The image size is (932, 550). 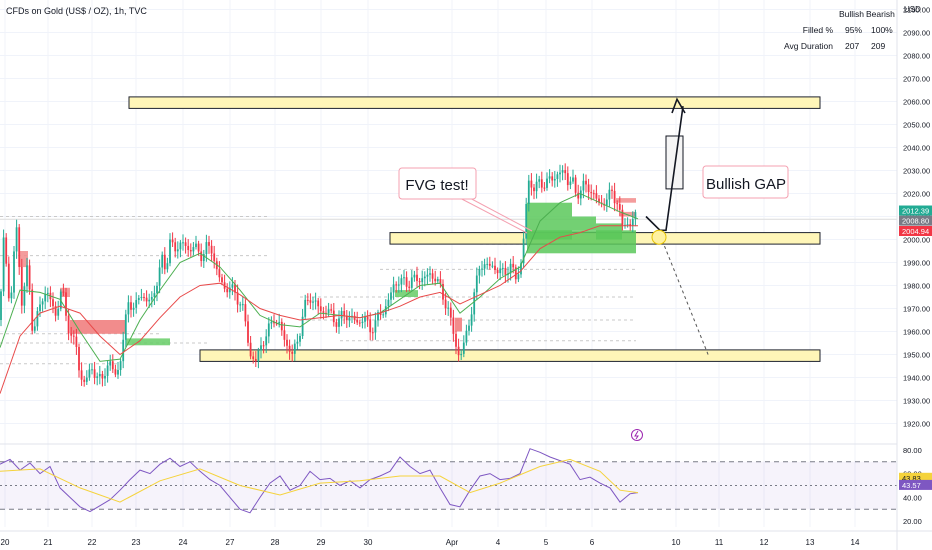 What do you see at coordinates (546, 542) in the screenshot?
I see `time-tick-label: 5` at bounding box center [546, 542].